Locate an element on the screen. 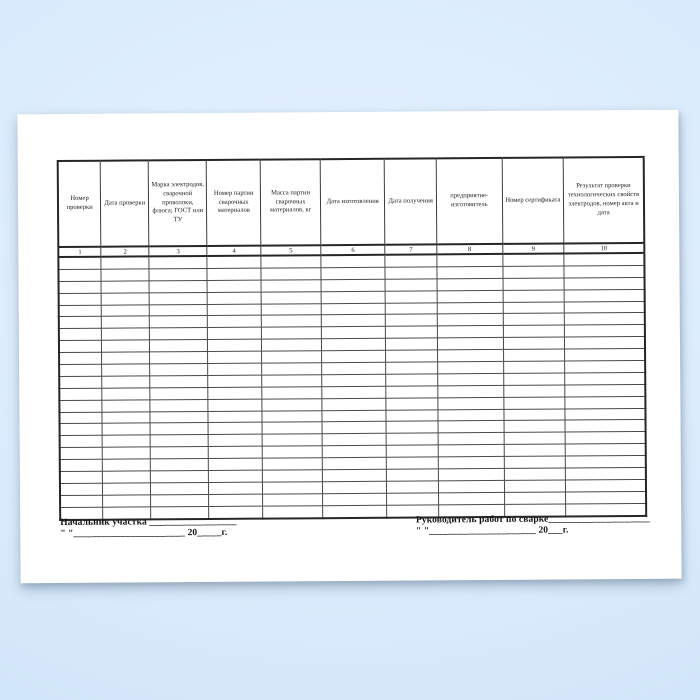 The width and height of the screenshot is (700, 700). signature-right-year-prefix: 20 is located at coordinates (542, 531).